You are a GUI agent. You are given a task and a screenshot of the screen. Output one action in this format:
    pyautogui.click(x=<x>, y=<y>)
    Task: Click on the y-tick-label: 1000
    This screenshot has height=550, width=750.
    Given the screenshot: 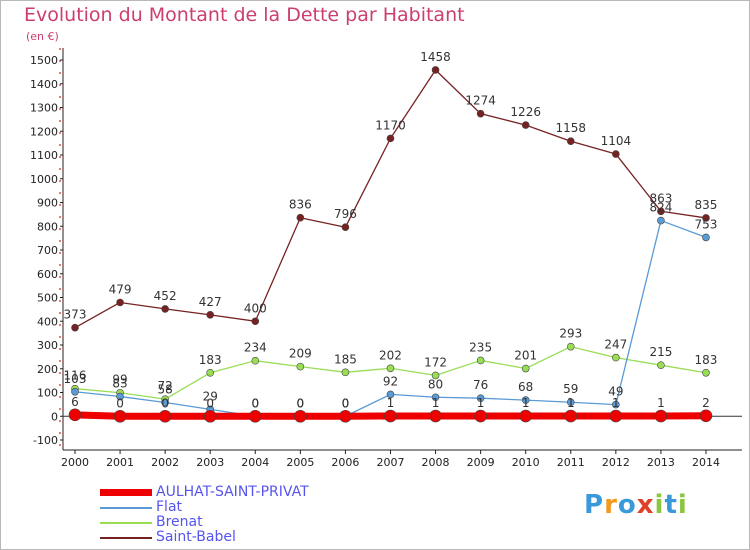 What is the action you would take?
    pyautogui.click(x=44, y=179)
    